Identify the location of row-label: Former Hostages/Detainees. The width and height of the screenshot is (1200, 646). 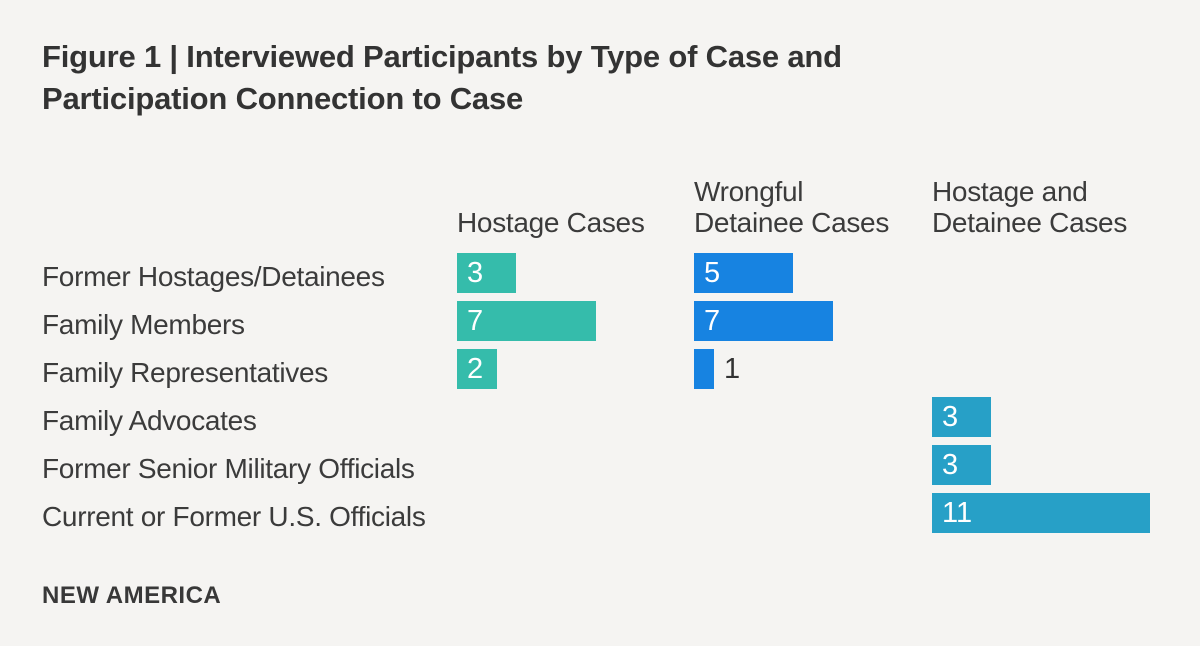
(213, 276).